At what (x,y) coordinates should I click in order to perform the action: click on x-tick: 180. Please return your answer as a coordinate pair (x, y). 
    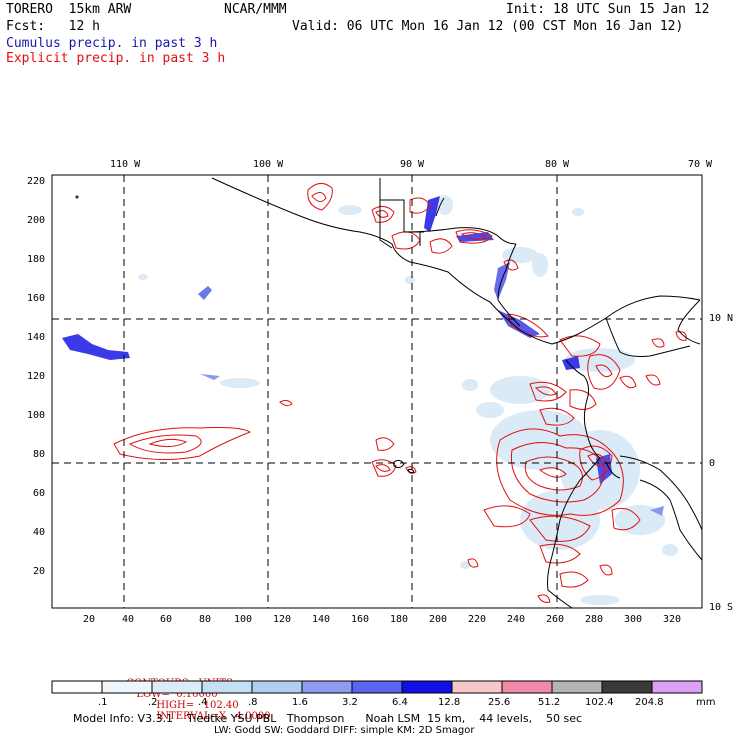
    Looking at the image, I should click on (399, 619).